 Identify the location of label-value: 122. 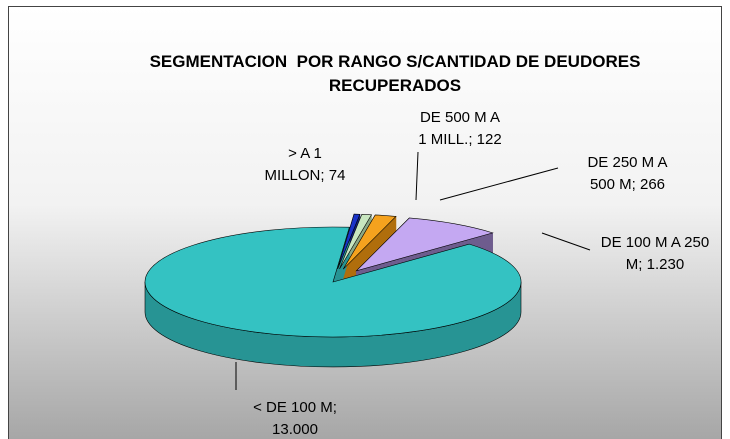
(489, 139).